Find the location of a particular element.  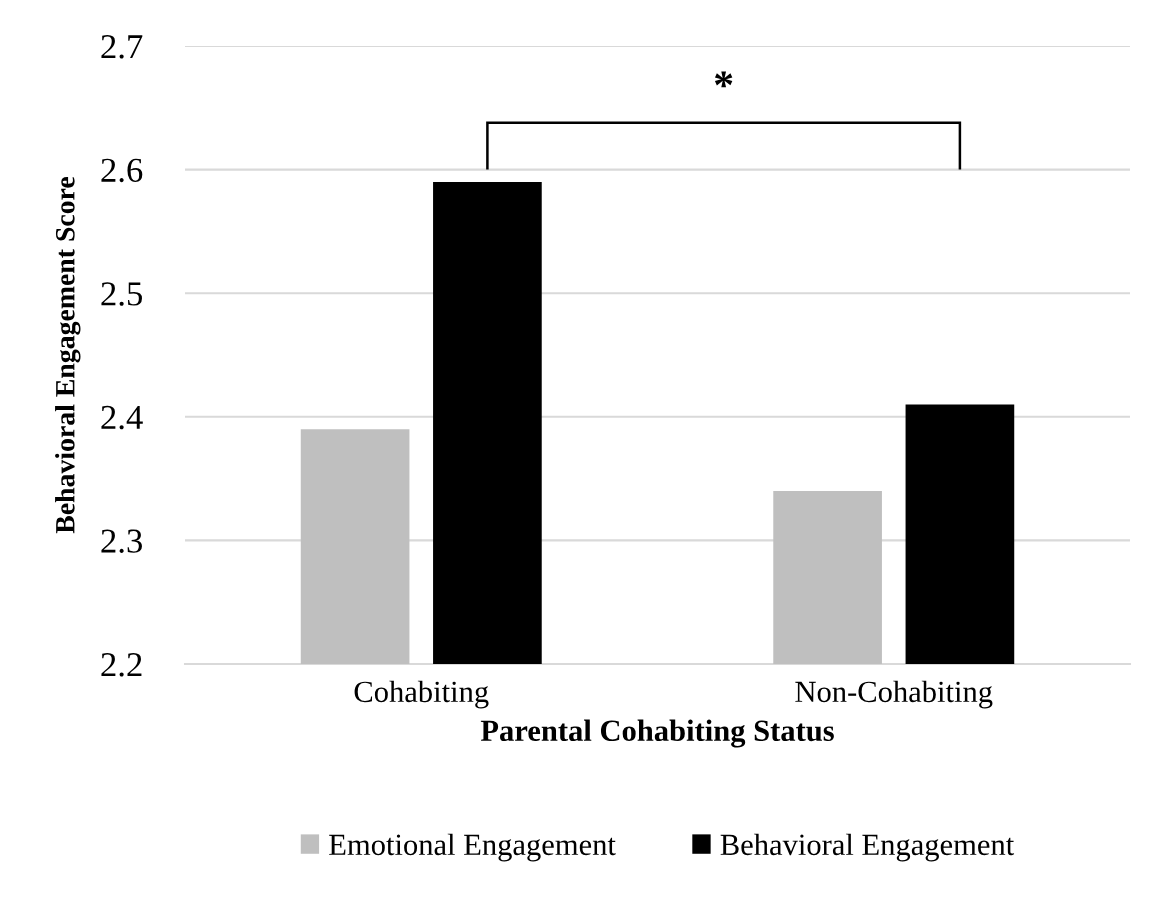

y-tick-label: 2.3 is located at coordinates (121, 541).